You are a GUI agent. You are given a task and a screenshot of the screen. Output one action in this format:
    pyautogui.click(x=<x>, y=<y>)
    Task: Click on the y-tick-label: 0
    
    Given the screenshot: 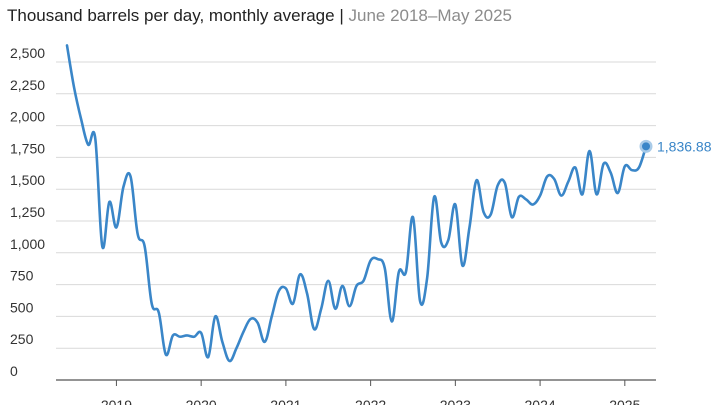 What is the action you would take?
    pyautogui.click(x=14, y=371)
    